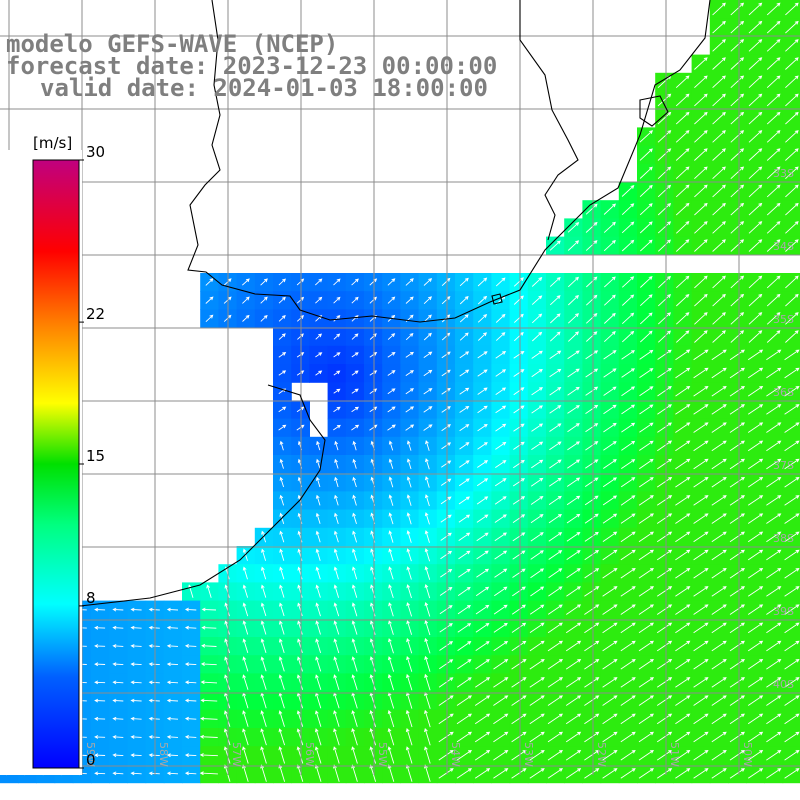  I want to click on longitude-labels: 60W59W58W57W56W55W54W53W52W51W50W, so click(382, 754).